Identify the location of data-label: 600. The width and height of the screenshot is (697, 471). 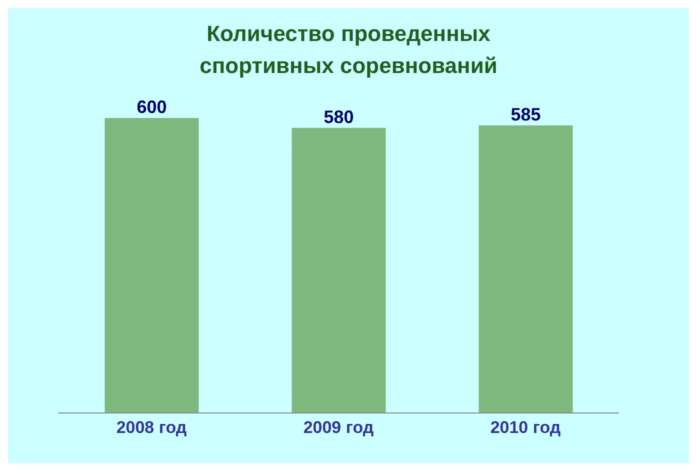
(151, 107).